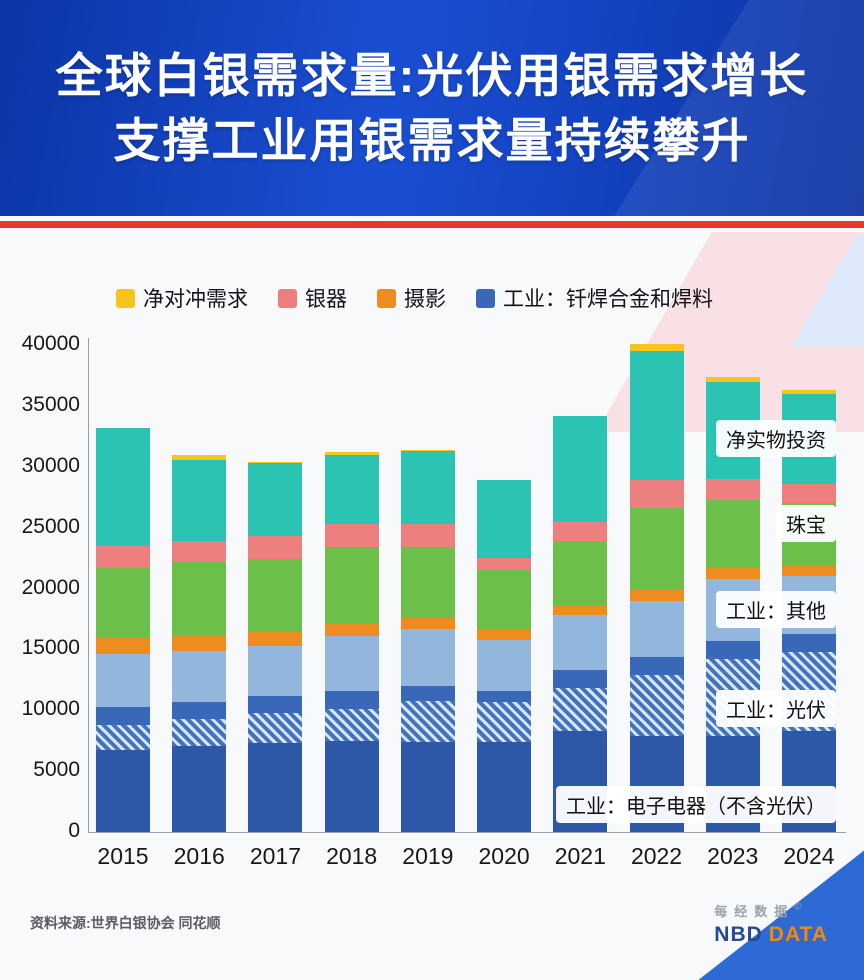 The height and width of the screenshot is (980, 864). Describe the element at coordinates (428, 856) in the screenshot. I see `x-label-2019: 2019` at that location.